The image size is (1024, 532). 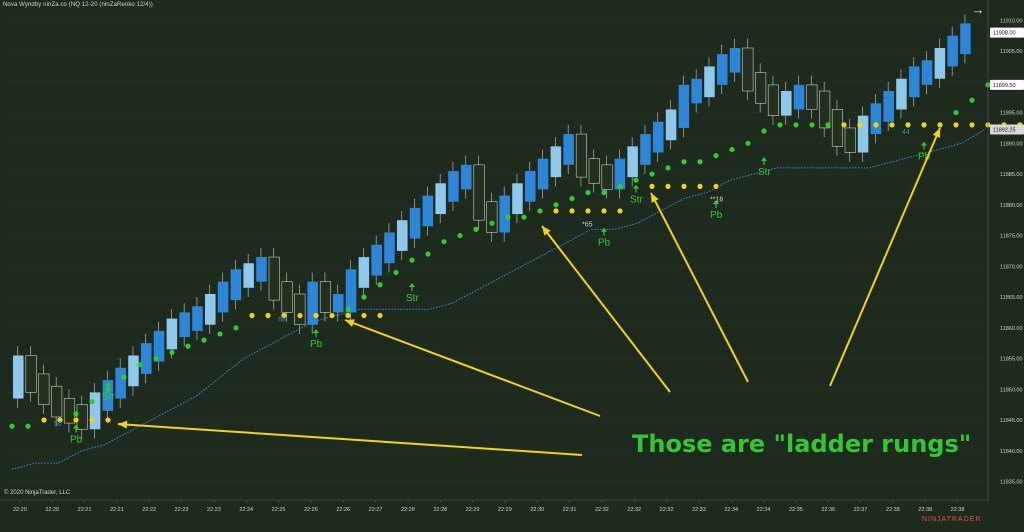 What do you see at coordinates (1011, 52) in the screenshot?
I see `y-tick-label: 11905.00` at bounding box center [1011, 52].